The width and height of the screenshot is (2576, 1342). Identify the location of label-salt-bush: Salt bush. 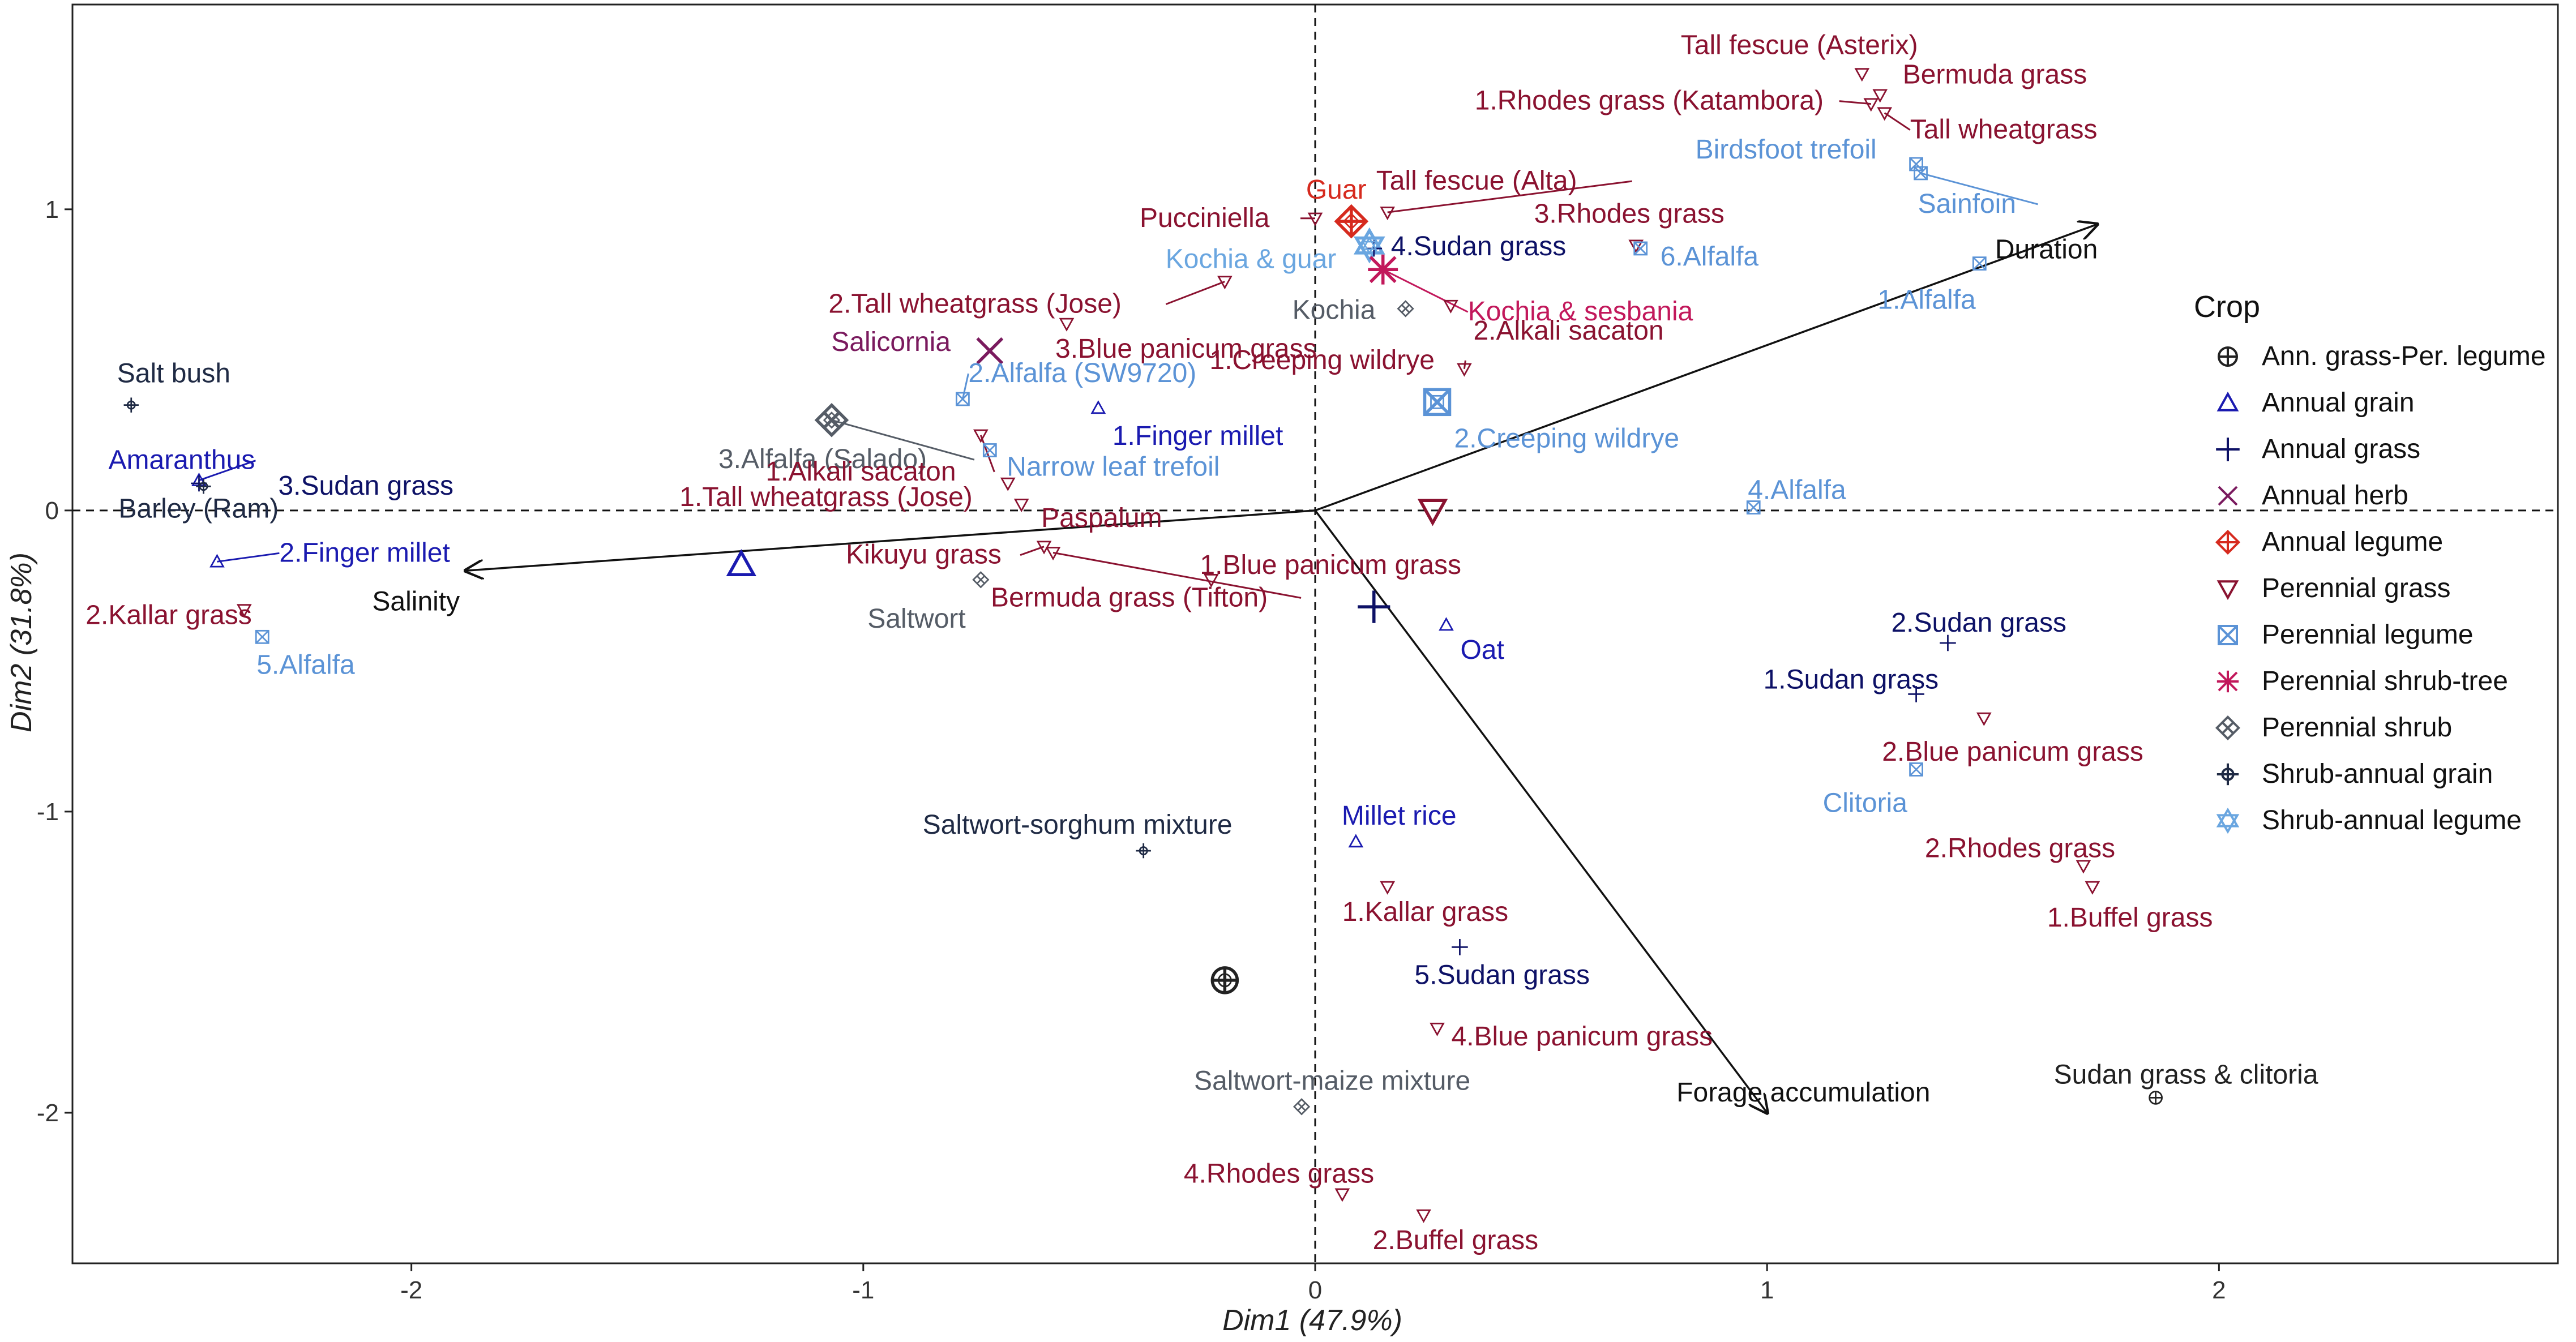
(173, 374).